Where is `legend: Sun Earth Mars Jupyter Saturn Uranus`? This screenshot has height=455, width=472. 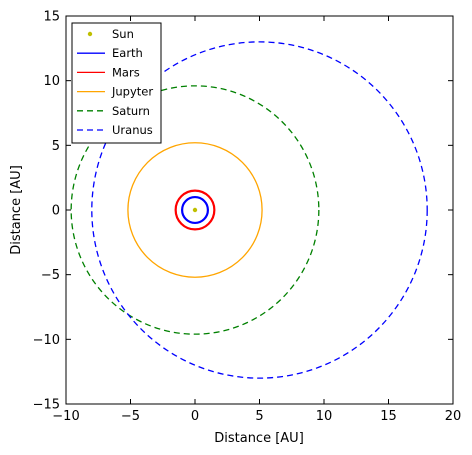 legend: Sun Earth Mars Jupyter Saturn Uranus is located at coordinates (116, 83).